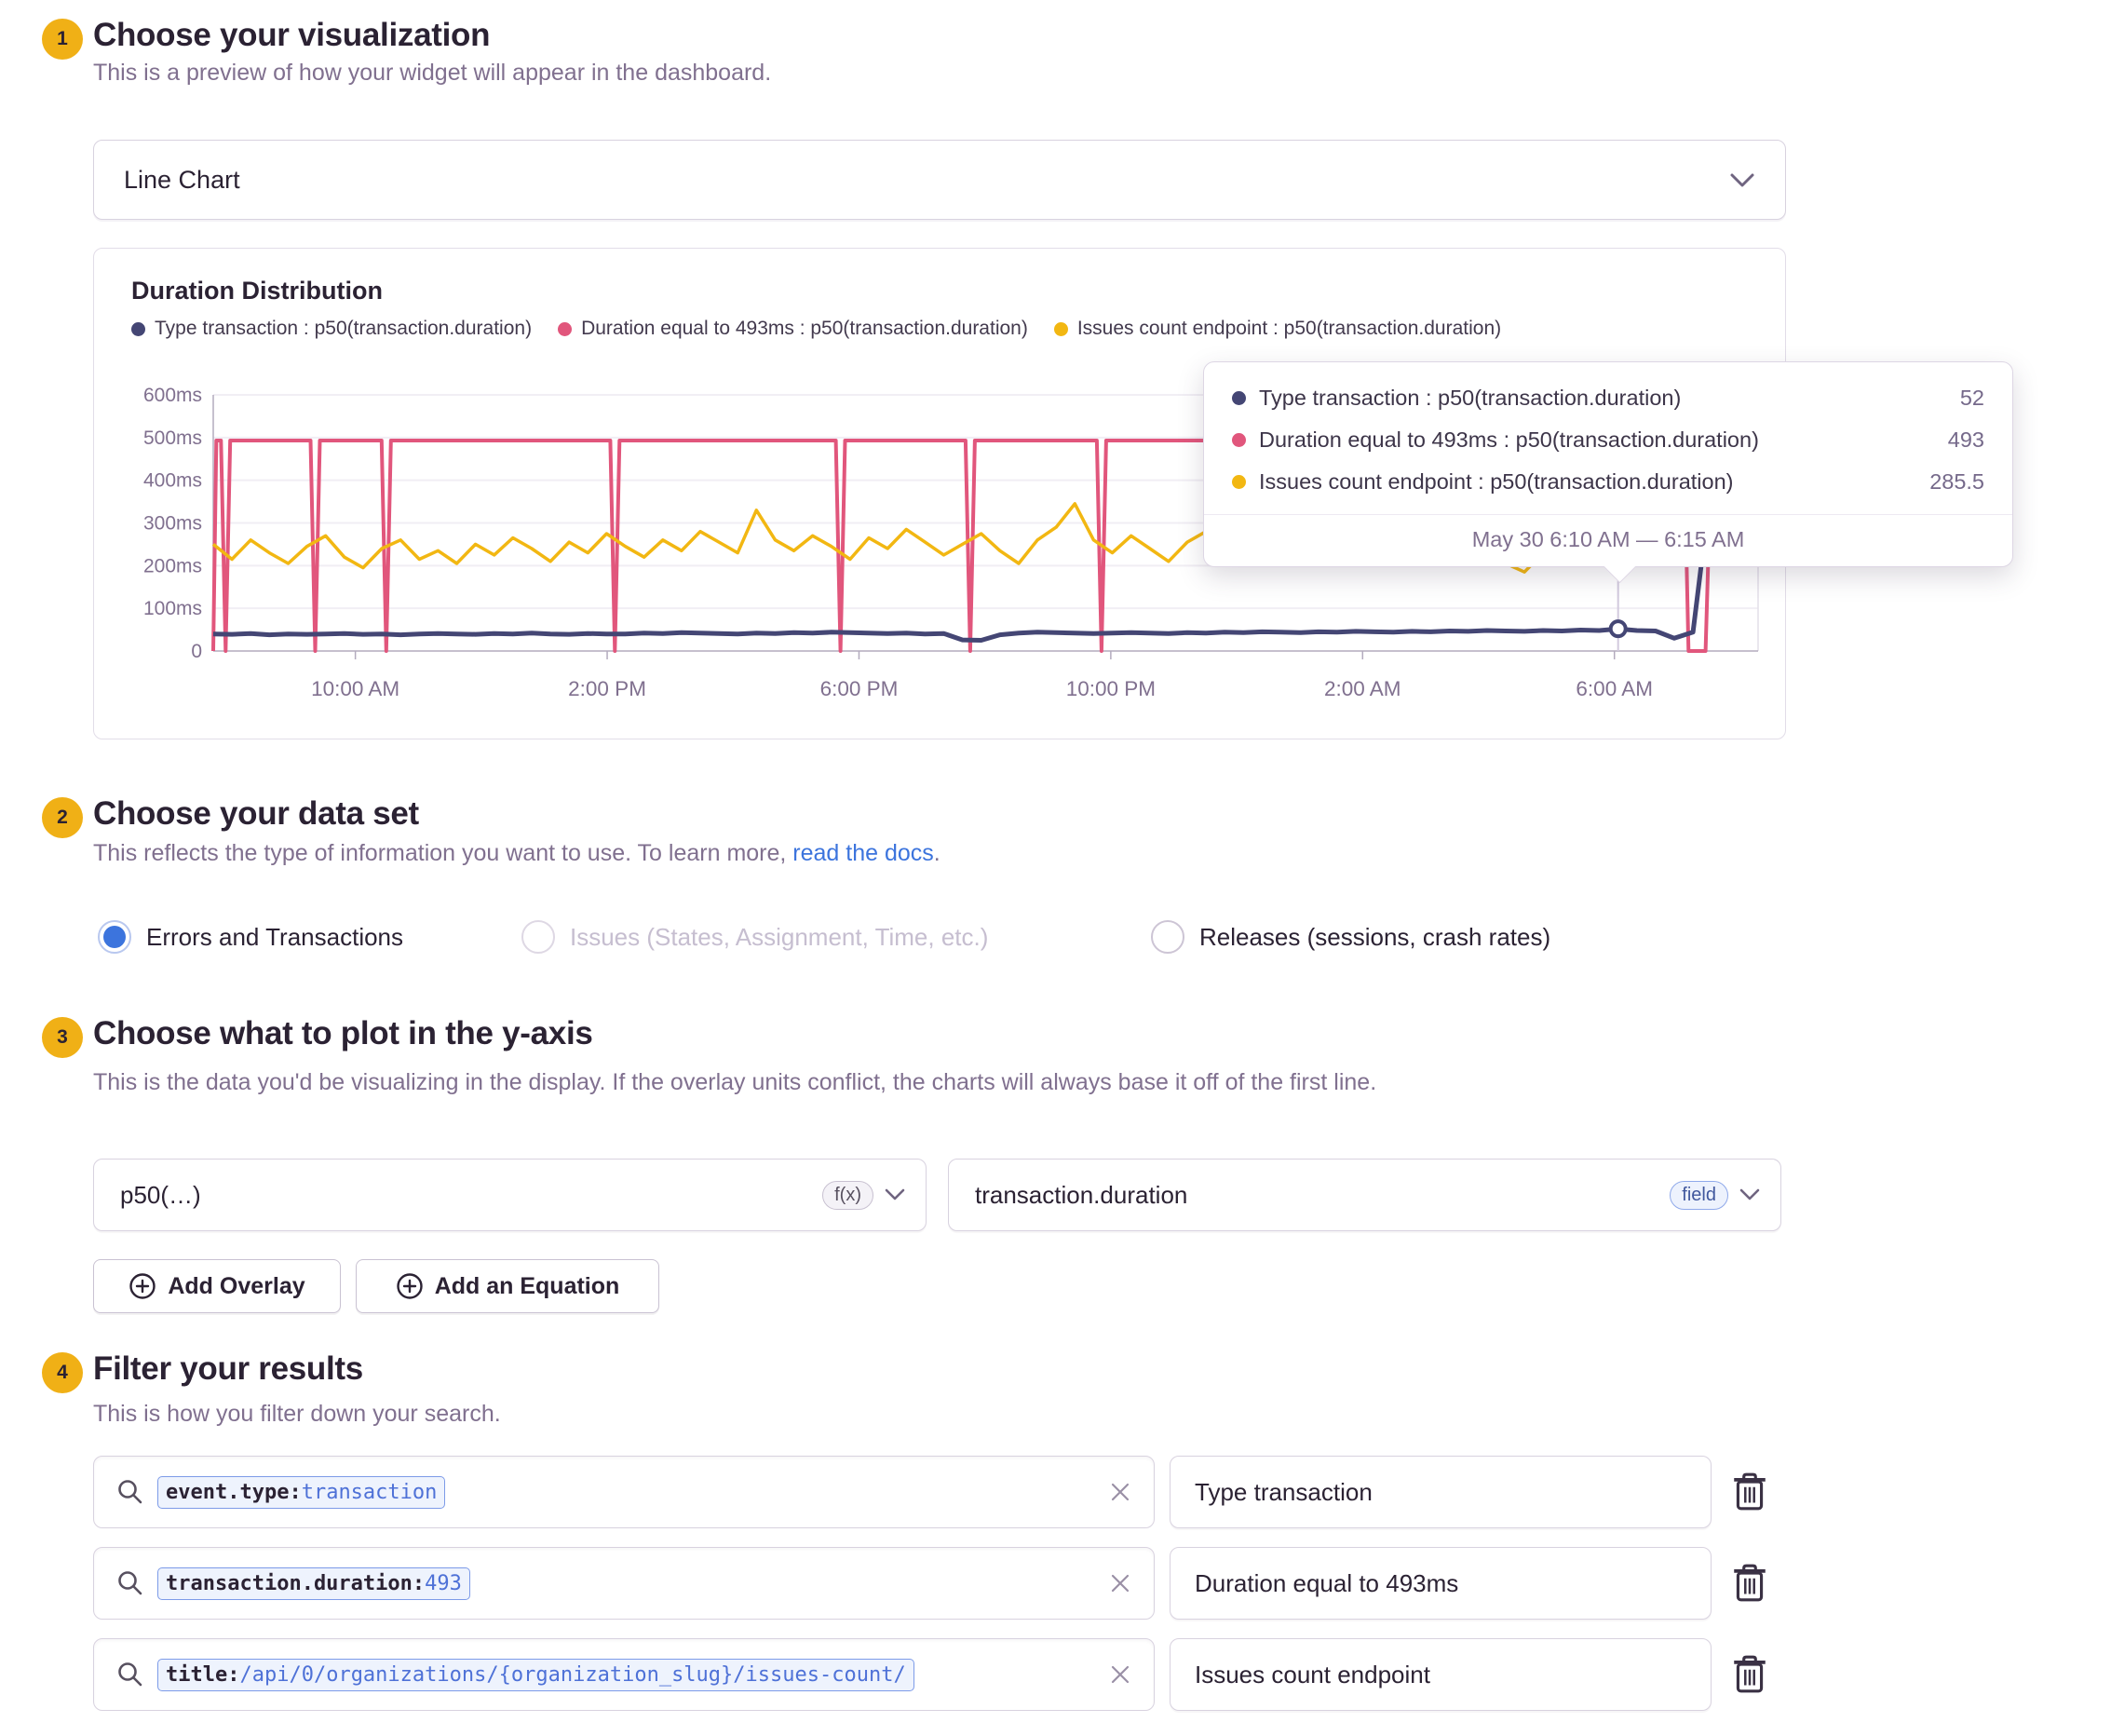  What do you see at coordinates (1364, 1195) in the screenshot?
I see `yaxis-column-select: transaction.duration field` at bounding box center [1364, 1195].